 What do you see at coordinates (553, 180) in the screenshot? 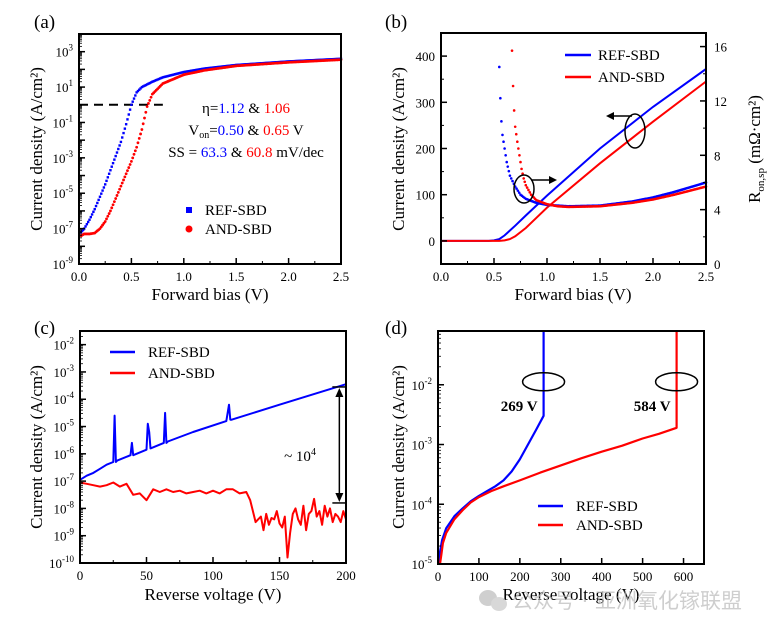
I see `right-arrow-icon` at bounding box center [553, 180].